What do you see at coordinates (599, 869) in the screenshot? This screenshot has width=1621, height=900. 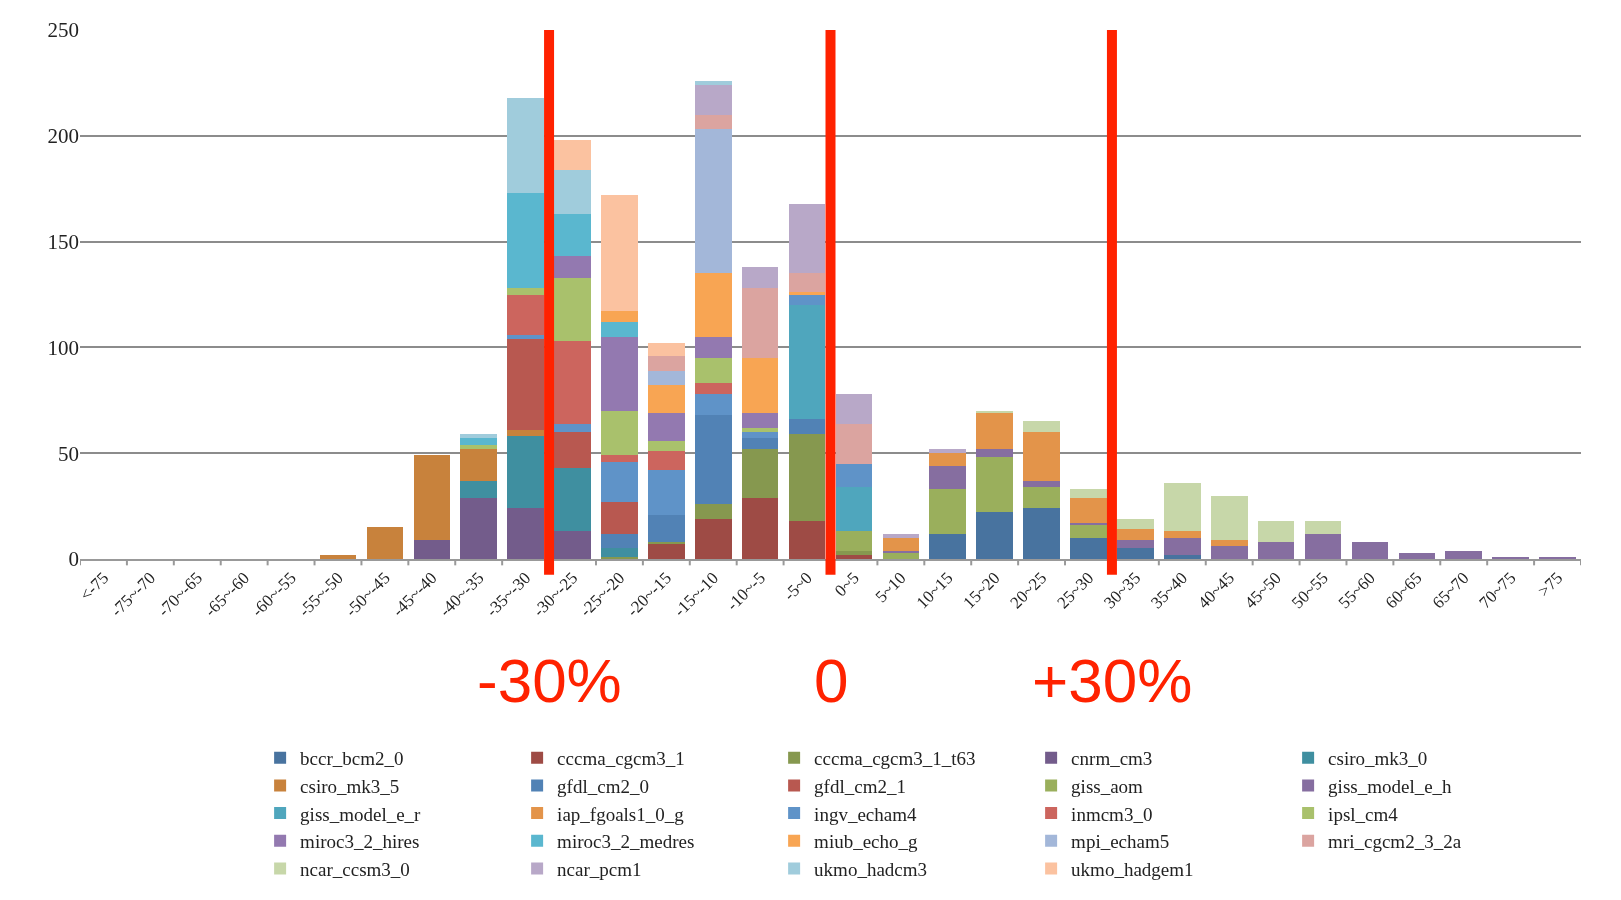 I see `legend-label: ncar_pcm1` at bounding box center [599, 869].